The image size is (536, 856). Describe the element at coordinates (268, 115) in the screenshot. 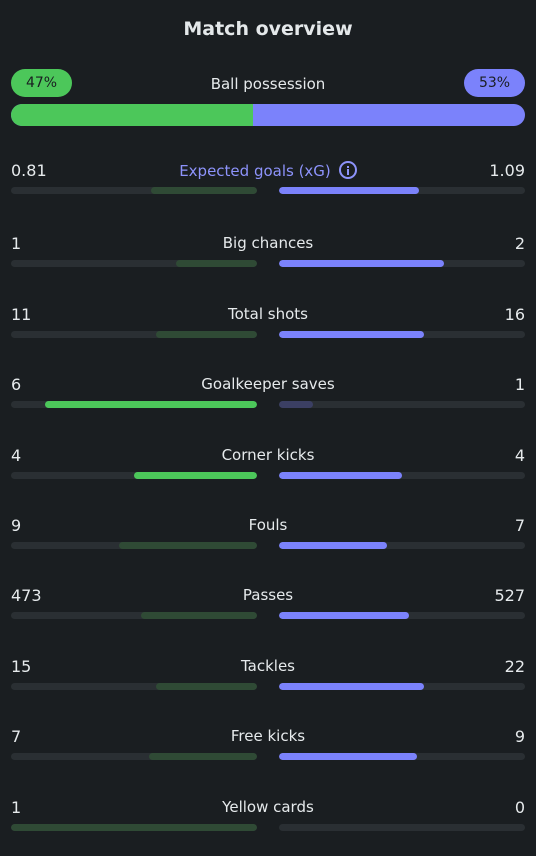

I see `possession-bar` at that location.